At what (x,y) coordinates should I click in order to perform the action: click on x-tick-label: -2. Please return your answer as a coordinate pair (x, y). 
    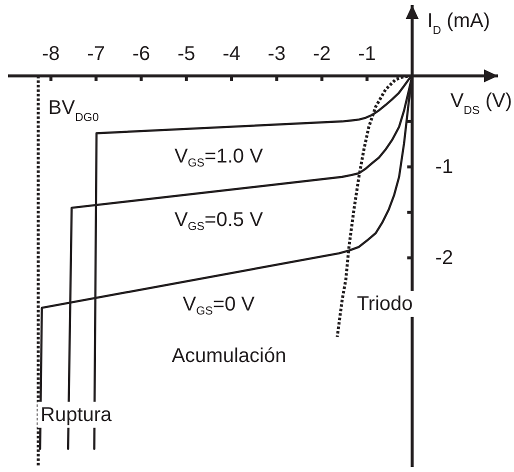
    Looking at the image, I should click on (321, 53).